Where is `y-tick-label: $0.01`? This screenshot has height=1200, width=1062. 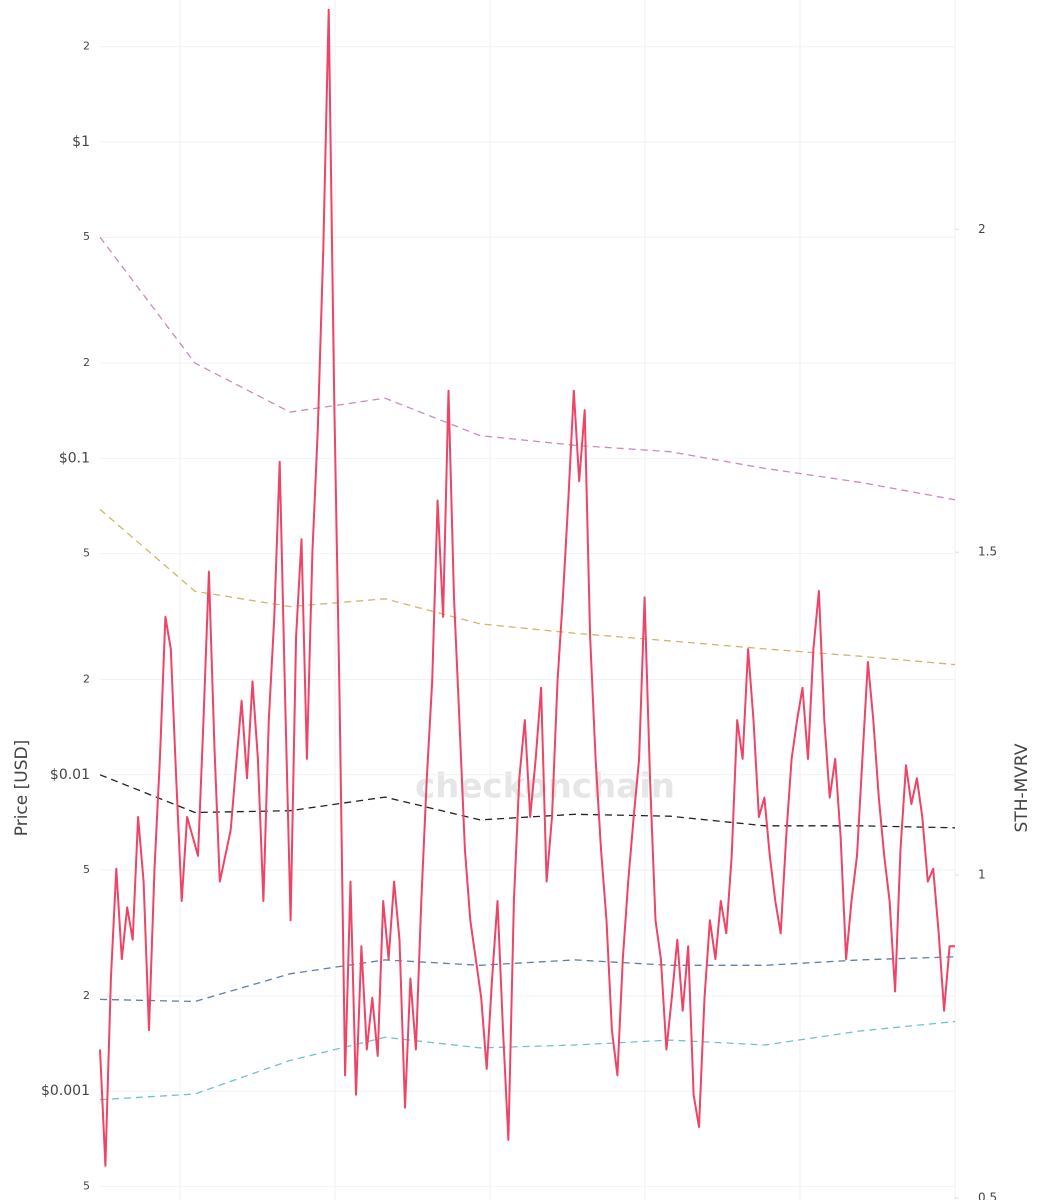 y-tick-label: $0.01 is located at coordinates (70, 775).